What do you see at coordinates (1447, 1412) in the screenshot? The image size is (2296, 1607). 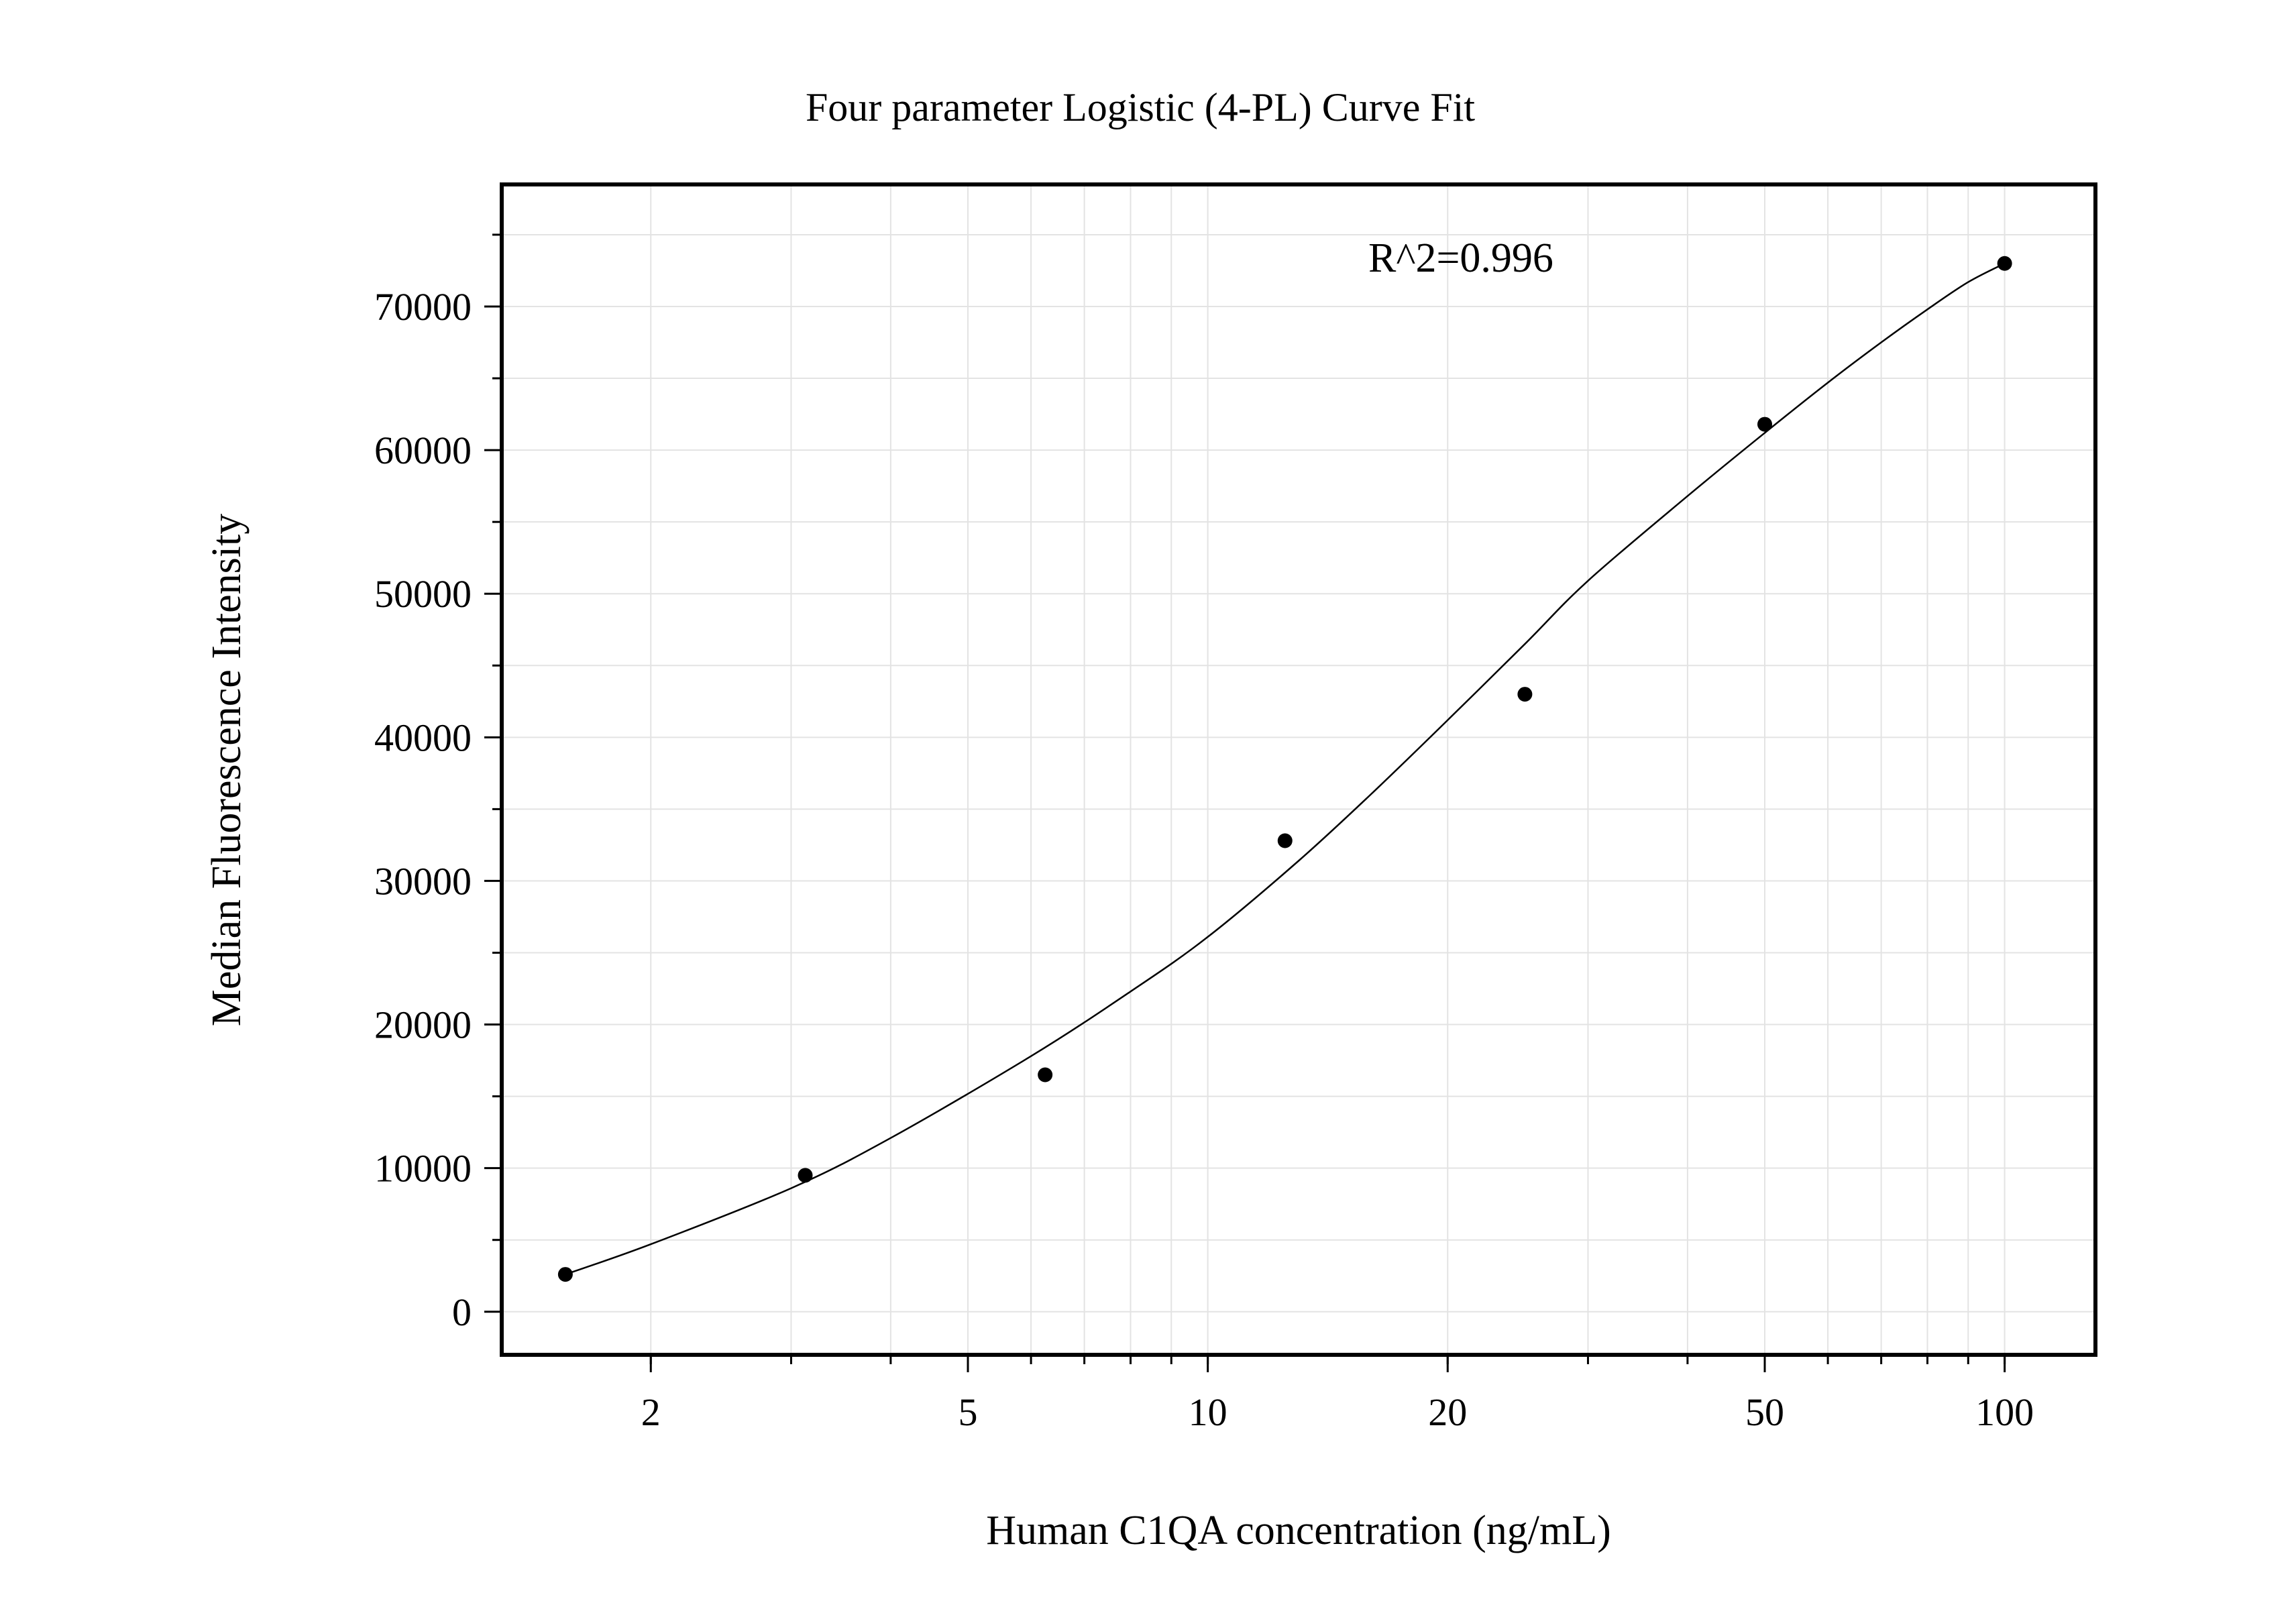 I see `x-tick-label: 20` at bounding box center [1447, 1412].